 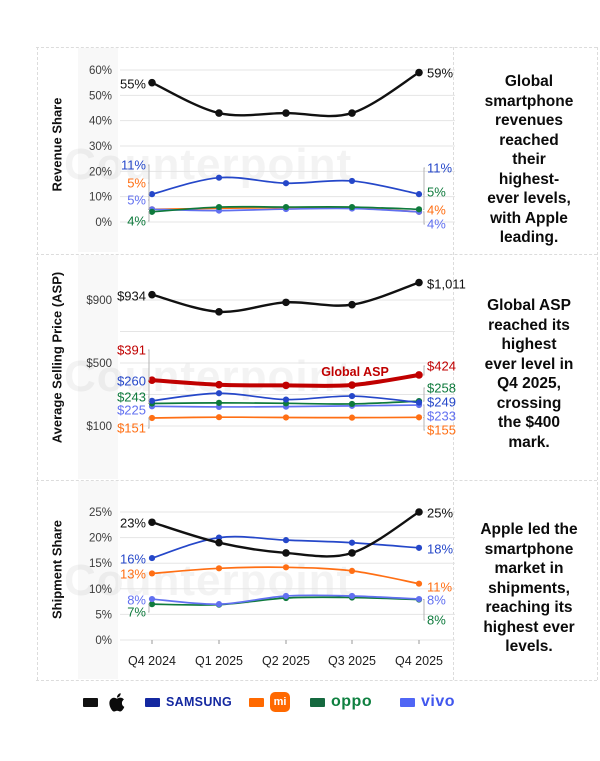 What do you see at coordinates (103, 223) in the screenshot?
I see `y-tick-label: 0%` at bounding box center [103, 223].